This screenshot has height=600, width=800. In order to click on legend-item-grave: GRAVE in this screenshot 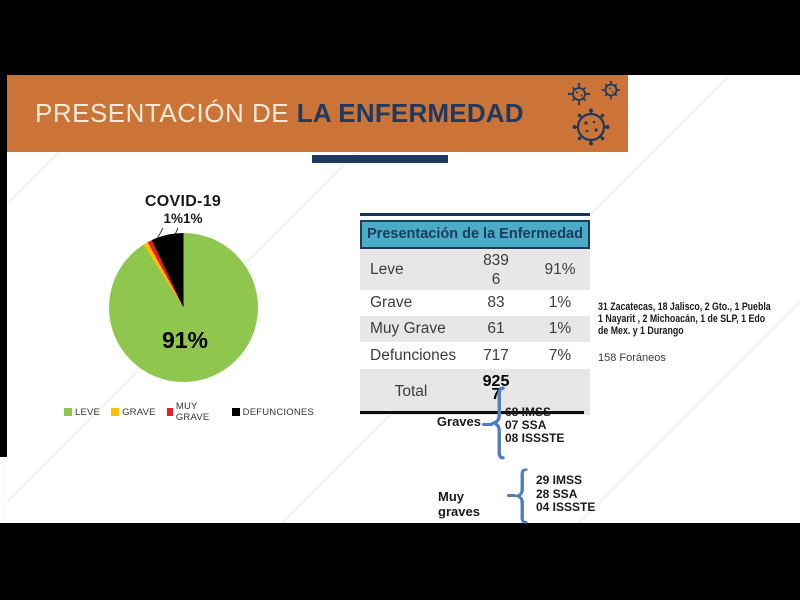, I will do `click(133, 412)`.